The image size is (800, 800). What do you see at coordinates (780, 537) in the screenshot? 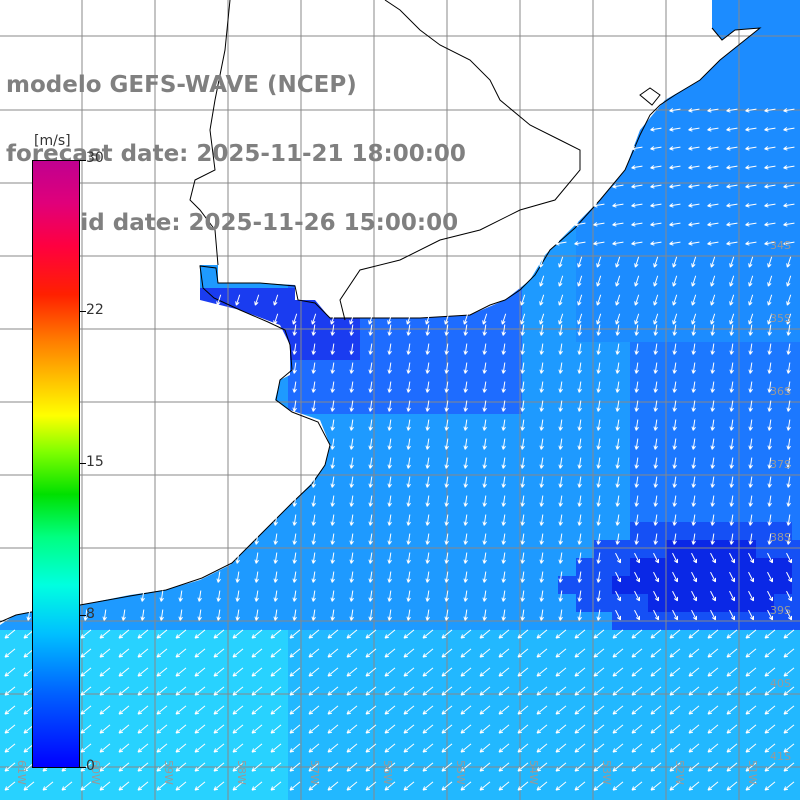
I see `latitude-label: 38S` at bounding box center [780, 537].